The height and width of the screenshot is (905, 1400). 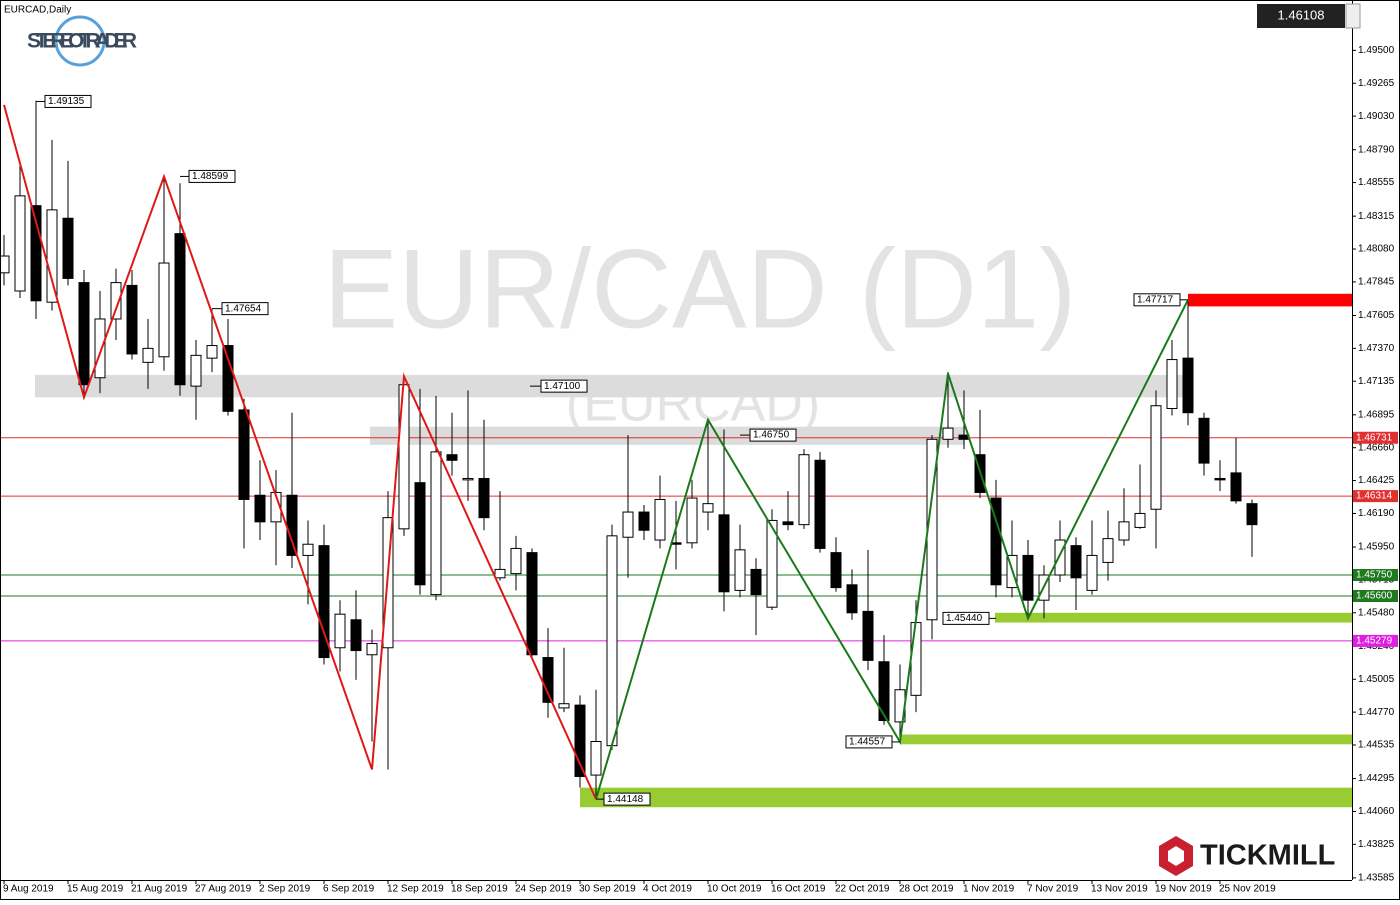 What do you see at coordinates (1376, 315) in the screenshot?
I see `y-tick-label: 1.47605` at bounding box center [1376, 315].